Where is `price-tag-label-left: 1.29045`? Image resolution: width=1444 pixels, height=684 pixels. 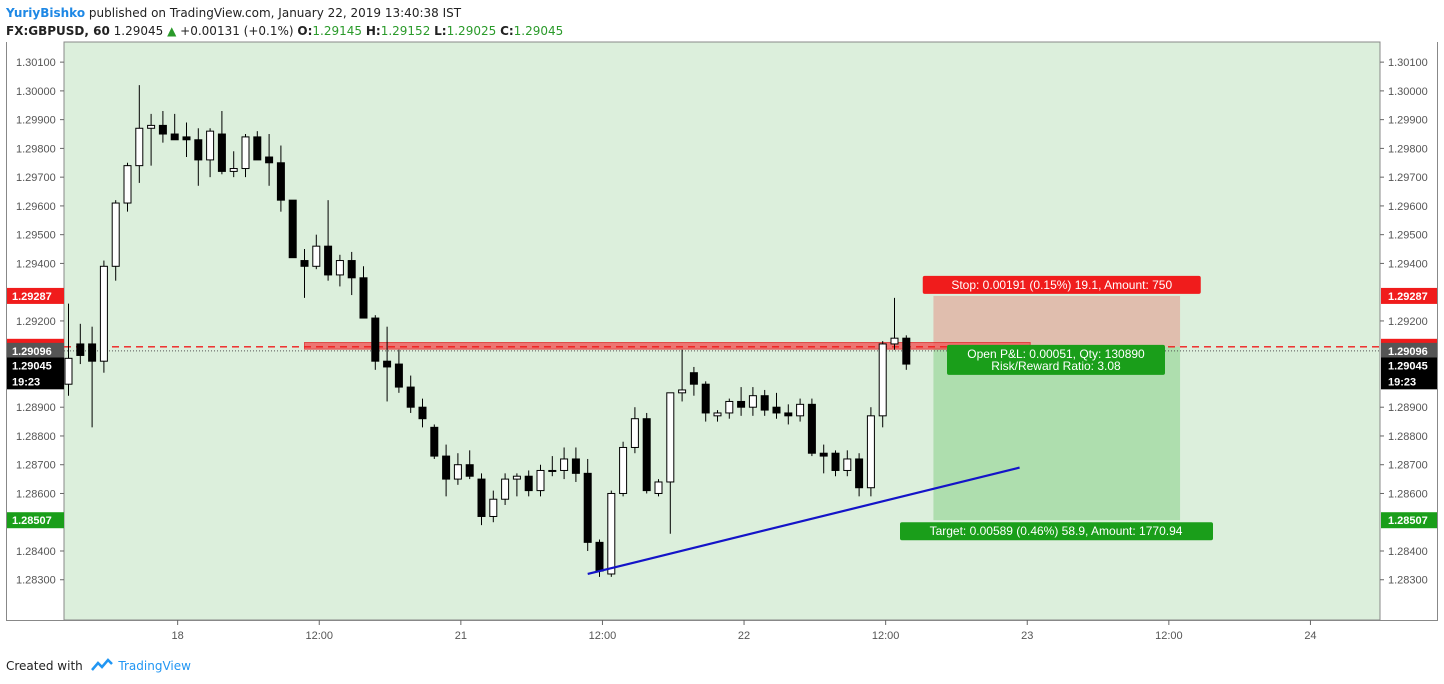
price-tag-label-left: 1.29045 is located at coordinates (32, 367).